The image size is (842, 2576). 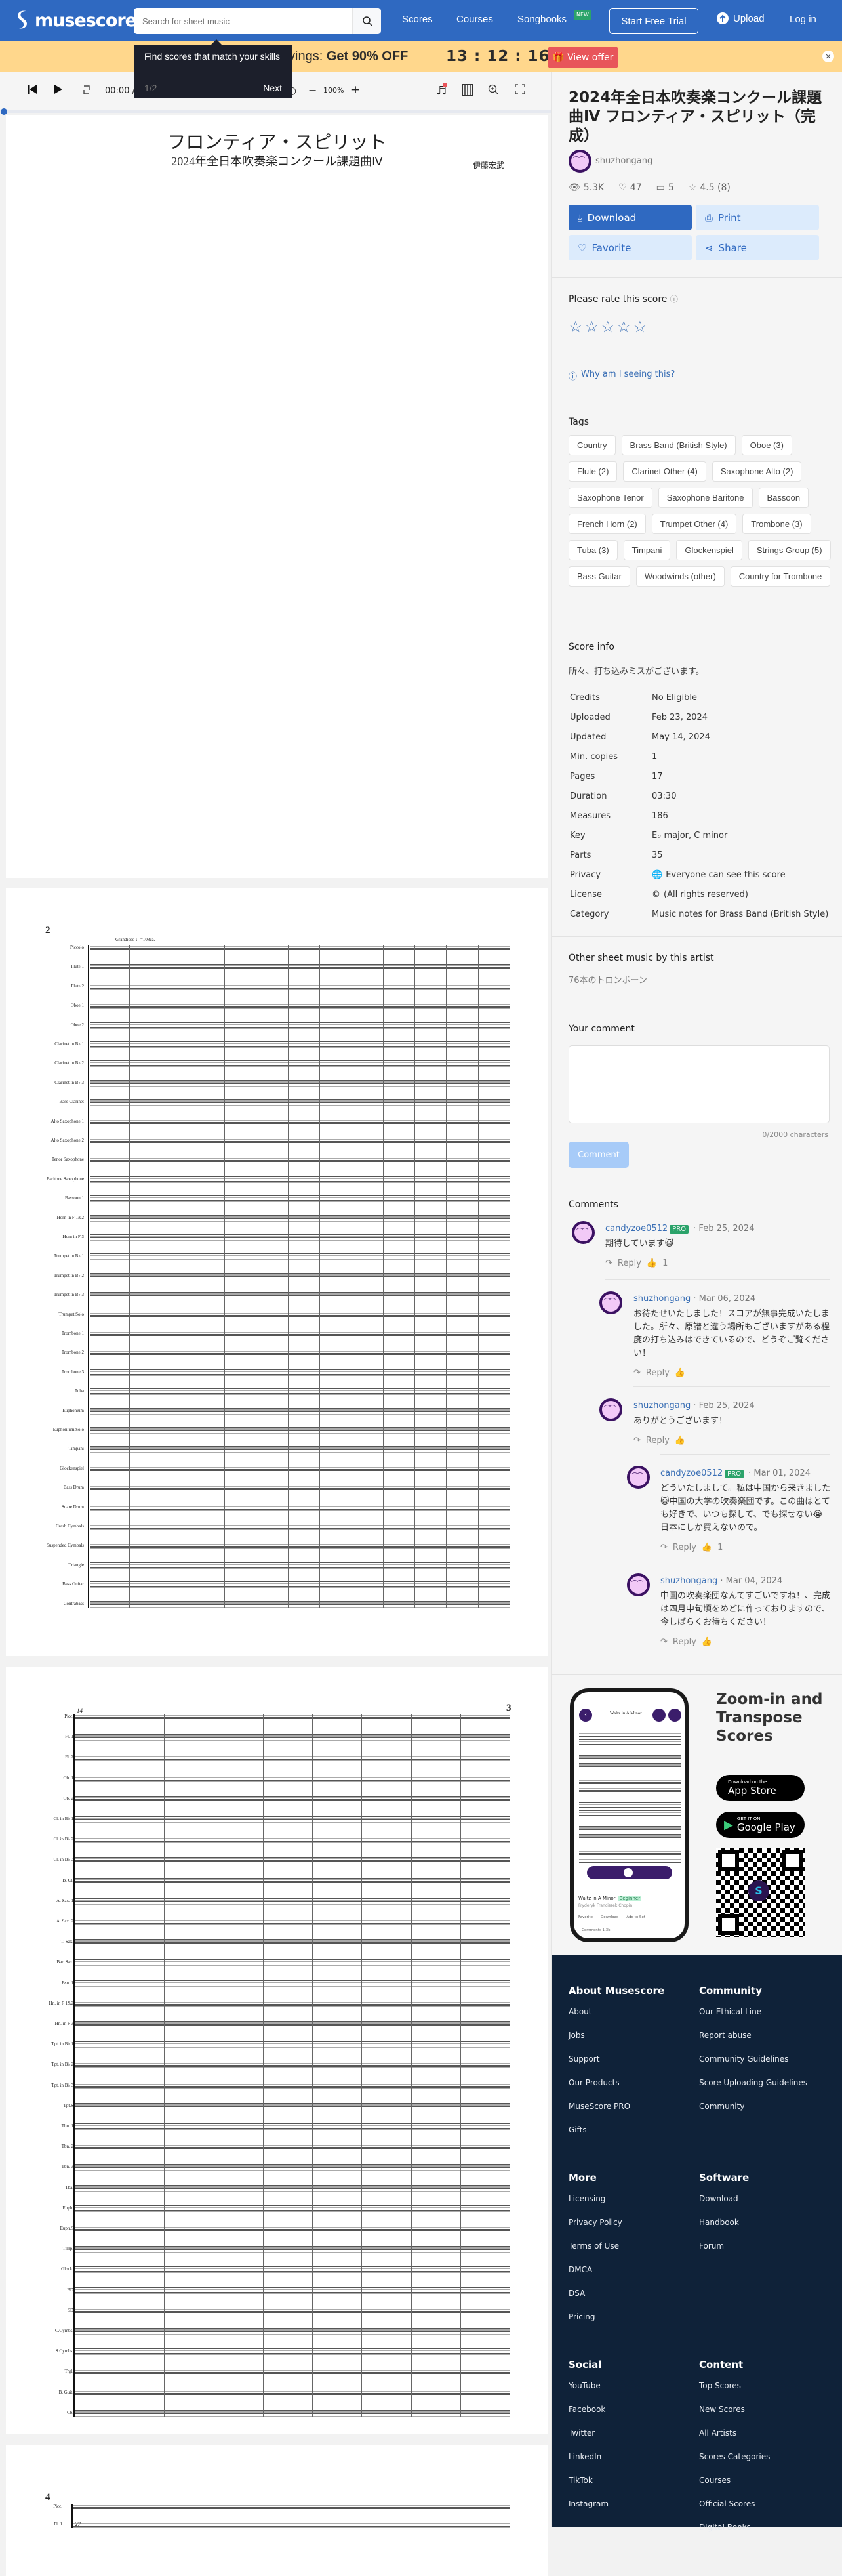 What do you see at coordinates (608, 981) in the screenshot?
I see `other-score-link: 76本のトロンボーン` at bounding box center [608, 981].